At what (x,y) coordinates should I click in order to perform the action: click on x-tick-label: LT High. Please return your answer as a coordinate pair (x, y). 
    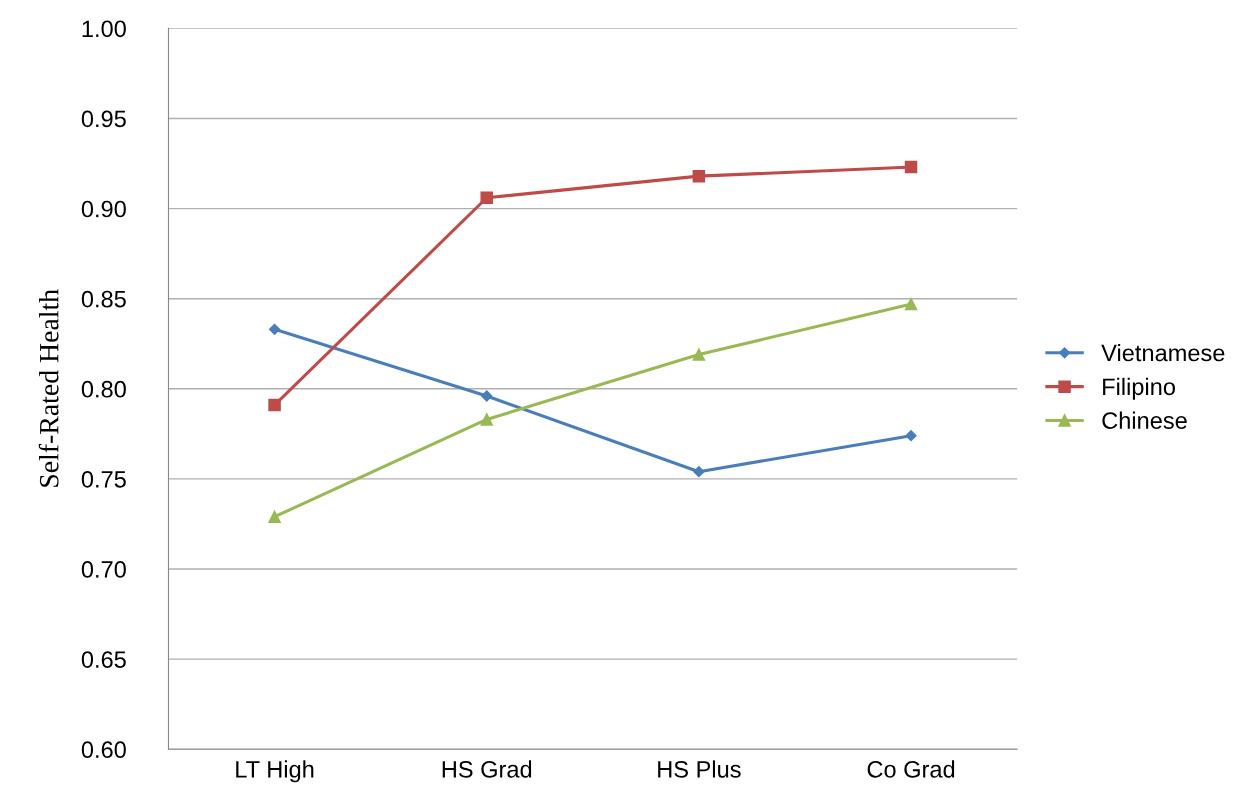
    Looking at the image, I should click on (275, 771).